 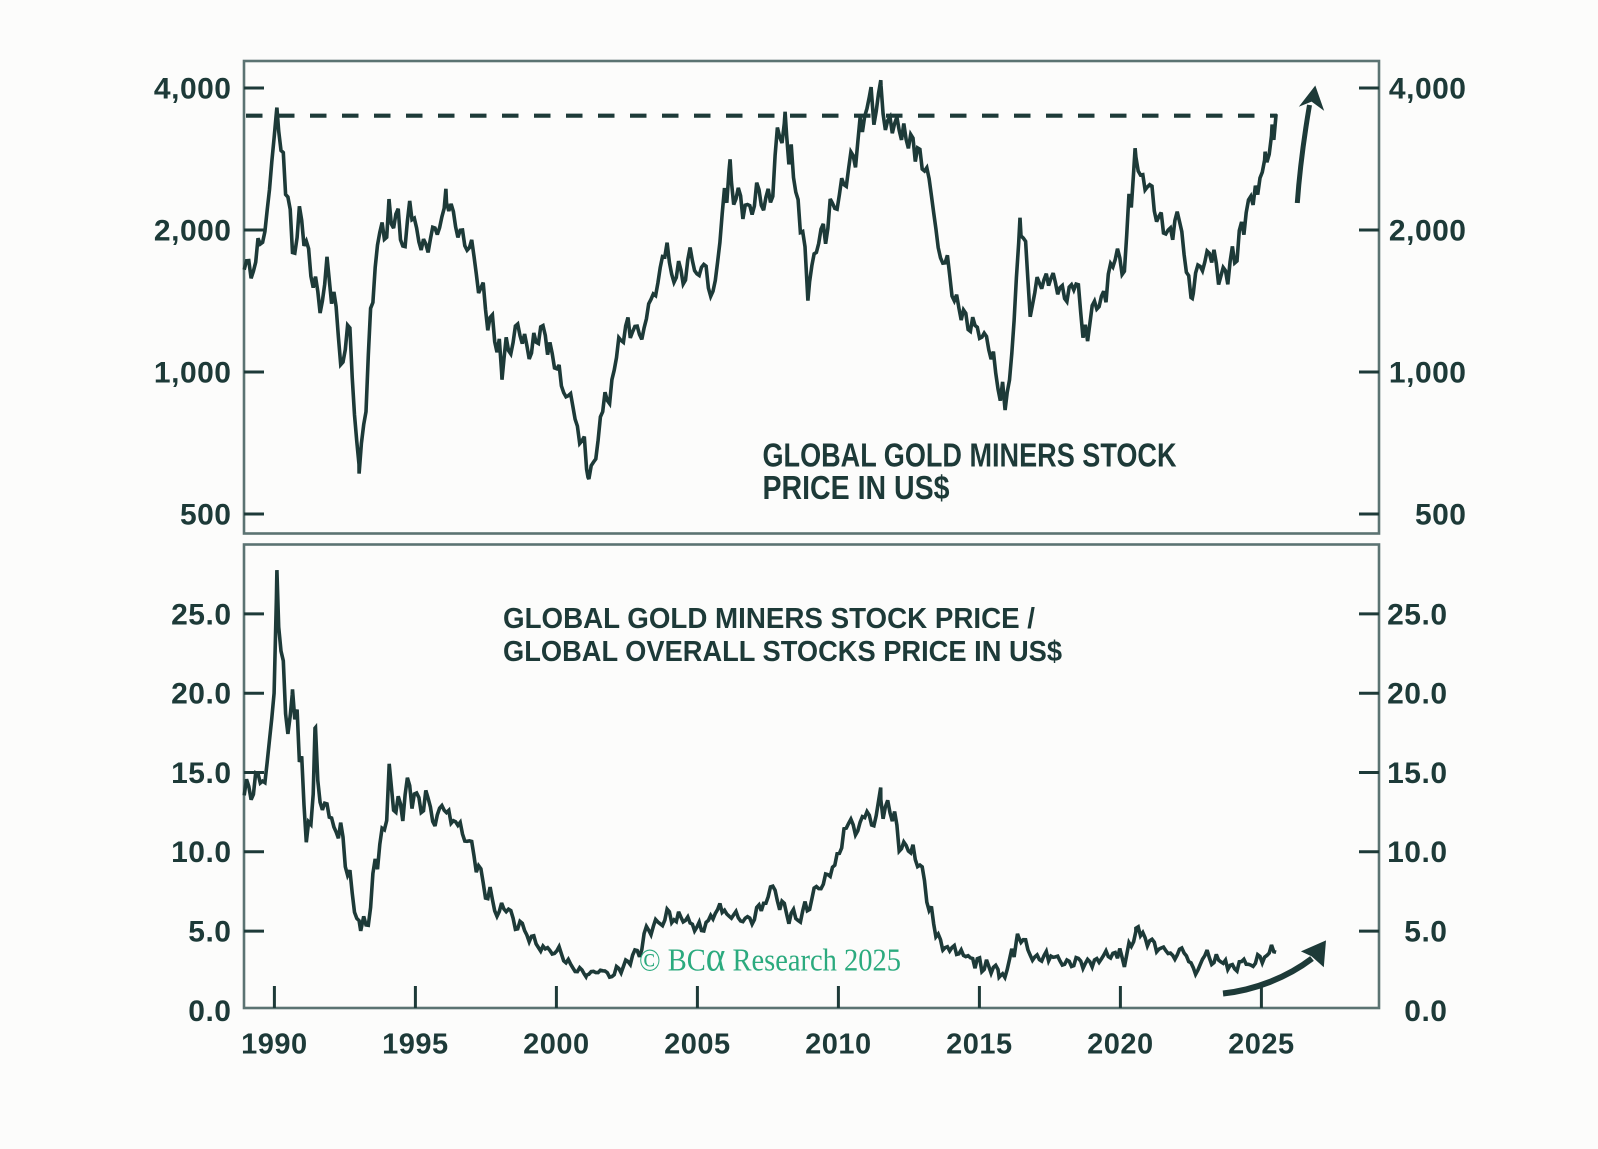 What do you see at coordinates (970, 455) in the screenshot?
I see `svg-text: GLOBAL GOLD MINERS STOCK` at bounding box center [970, 455].